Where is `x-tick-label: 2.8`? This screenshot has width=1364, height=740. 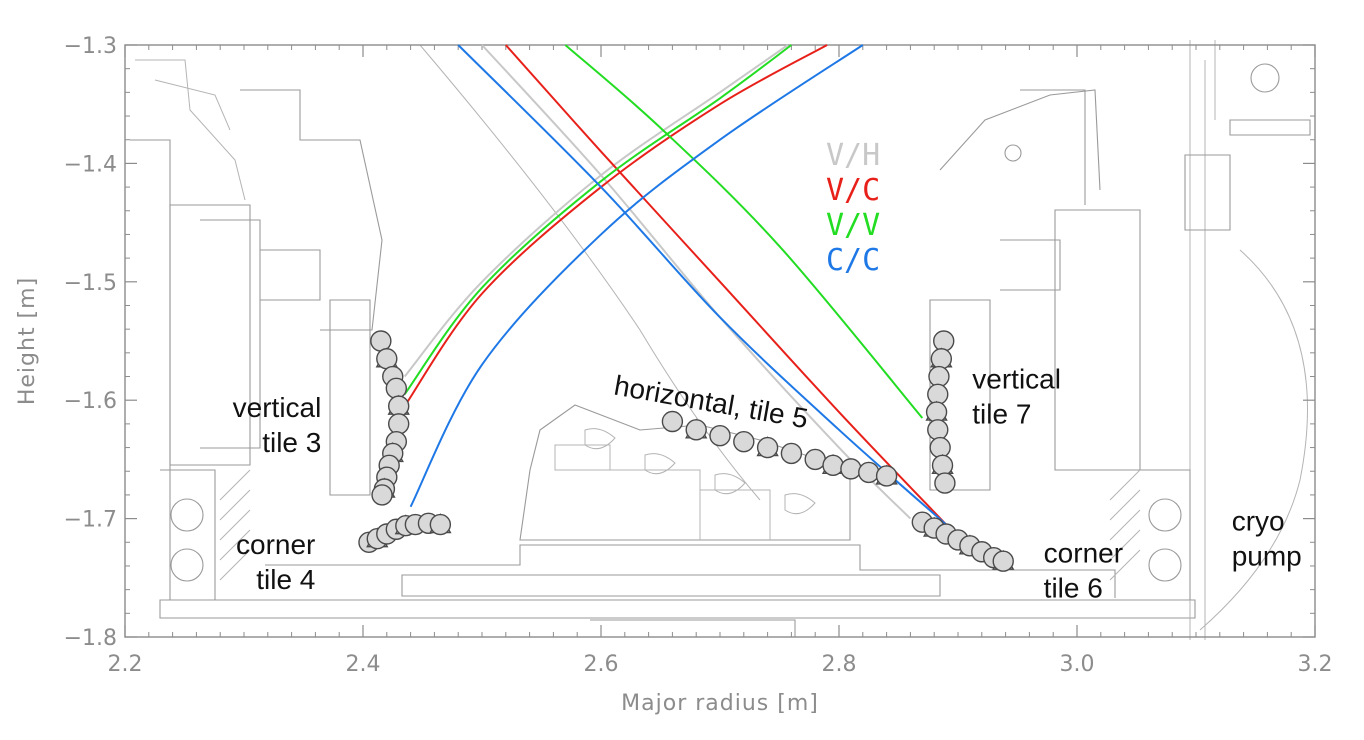 x-tick-label: 2.8 is located at coordinates (839, 664).